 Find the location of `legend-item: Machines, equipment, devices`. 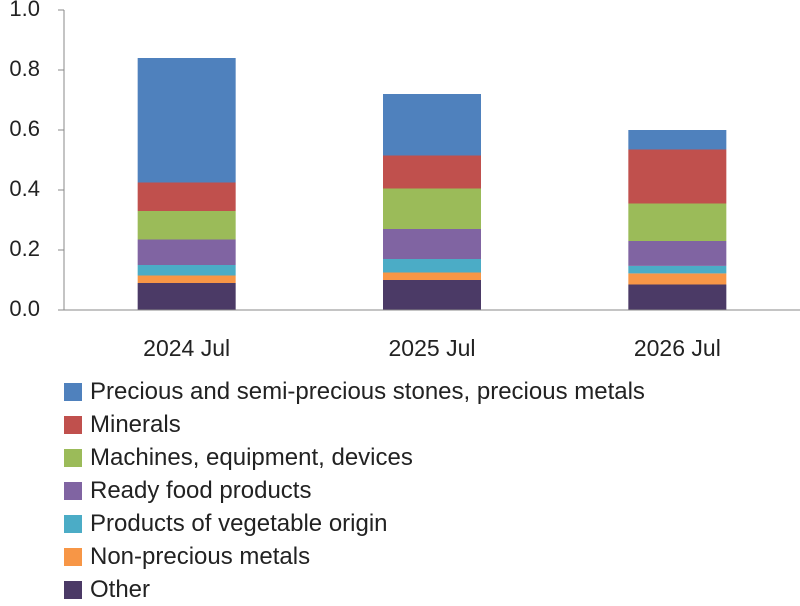

legend-item: Machines, equipment, devices is located at coordinates (354, 457).